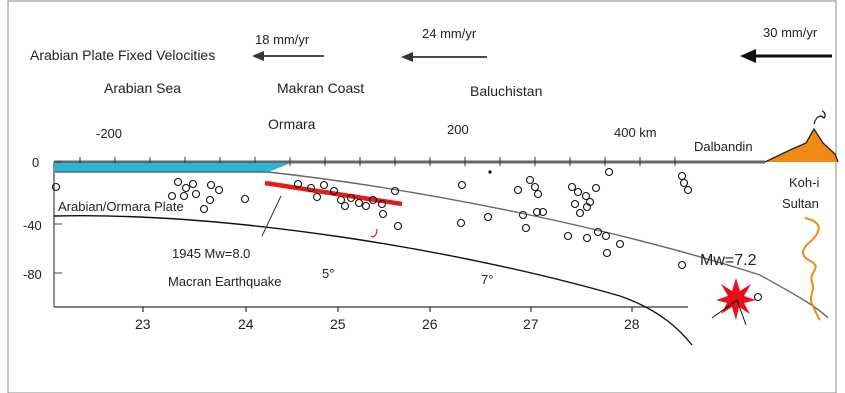 The height and width of the screenshot is (393, 845). I want to click on depth-tick: -40, so click(32, 225).